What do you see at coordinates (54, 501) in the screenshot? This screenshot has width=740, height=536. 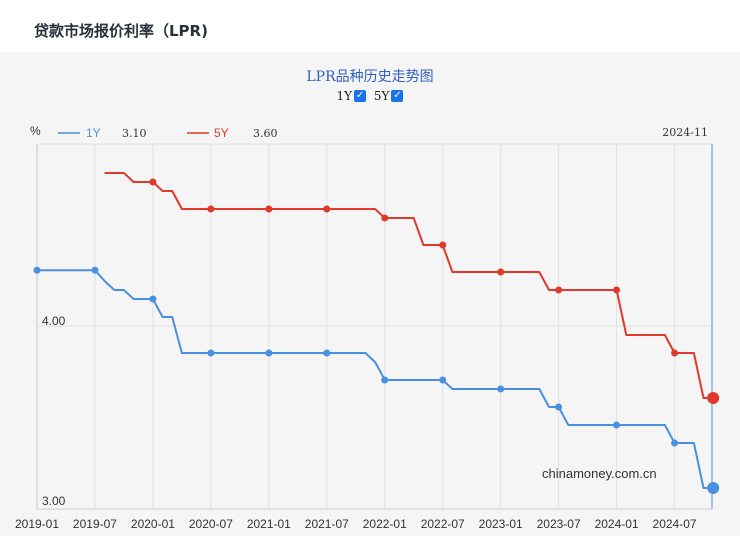 I see `y-tick-label: 3.00` at bounding box center [54, 501].